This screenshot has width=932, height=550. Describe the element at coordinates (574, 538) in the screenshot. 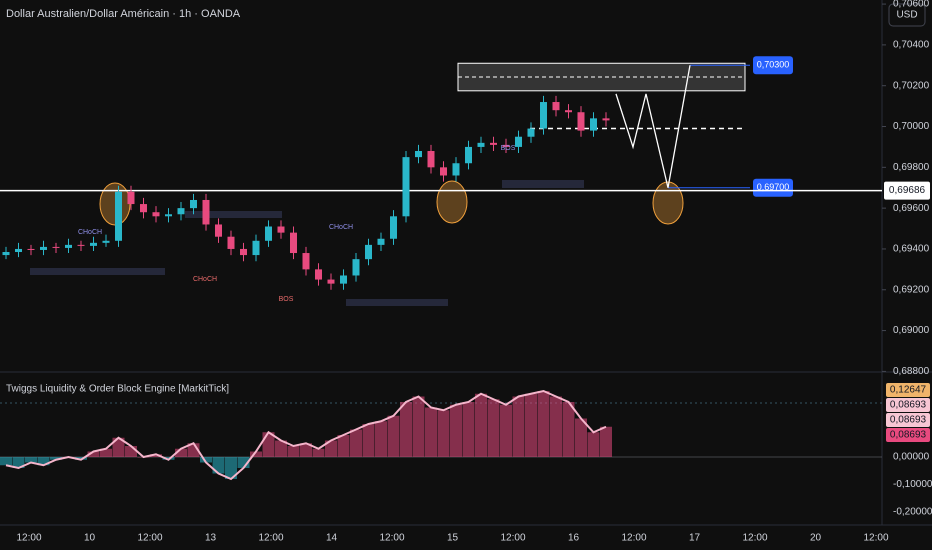

I see `x-tick-label: 16` at that location.